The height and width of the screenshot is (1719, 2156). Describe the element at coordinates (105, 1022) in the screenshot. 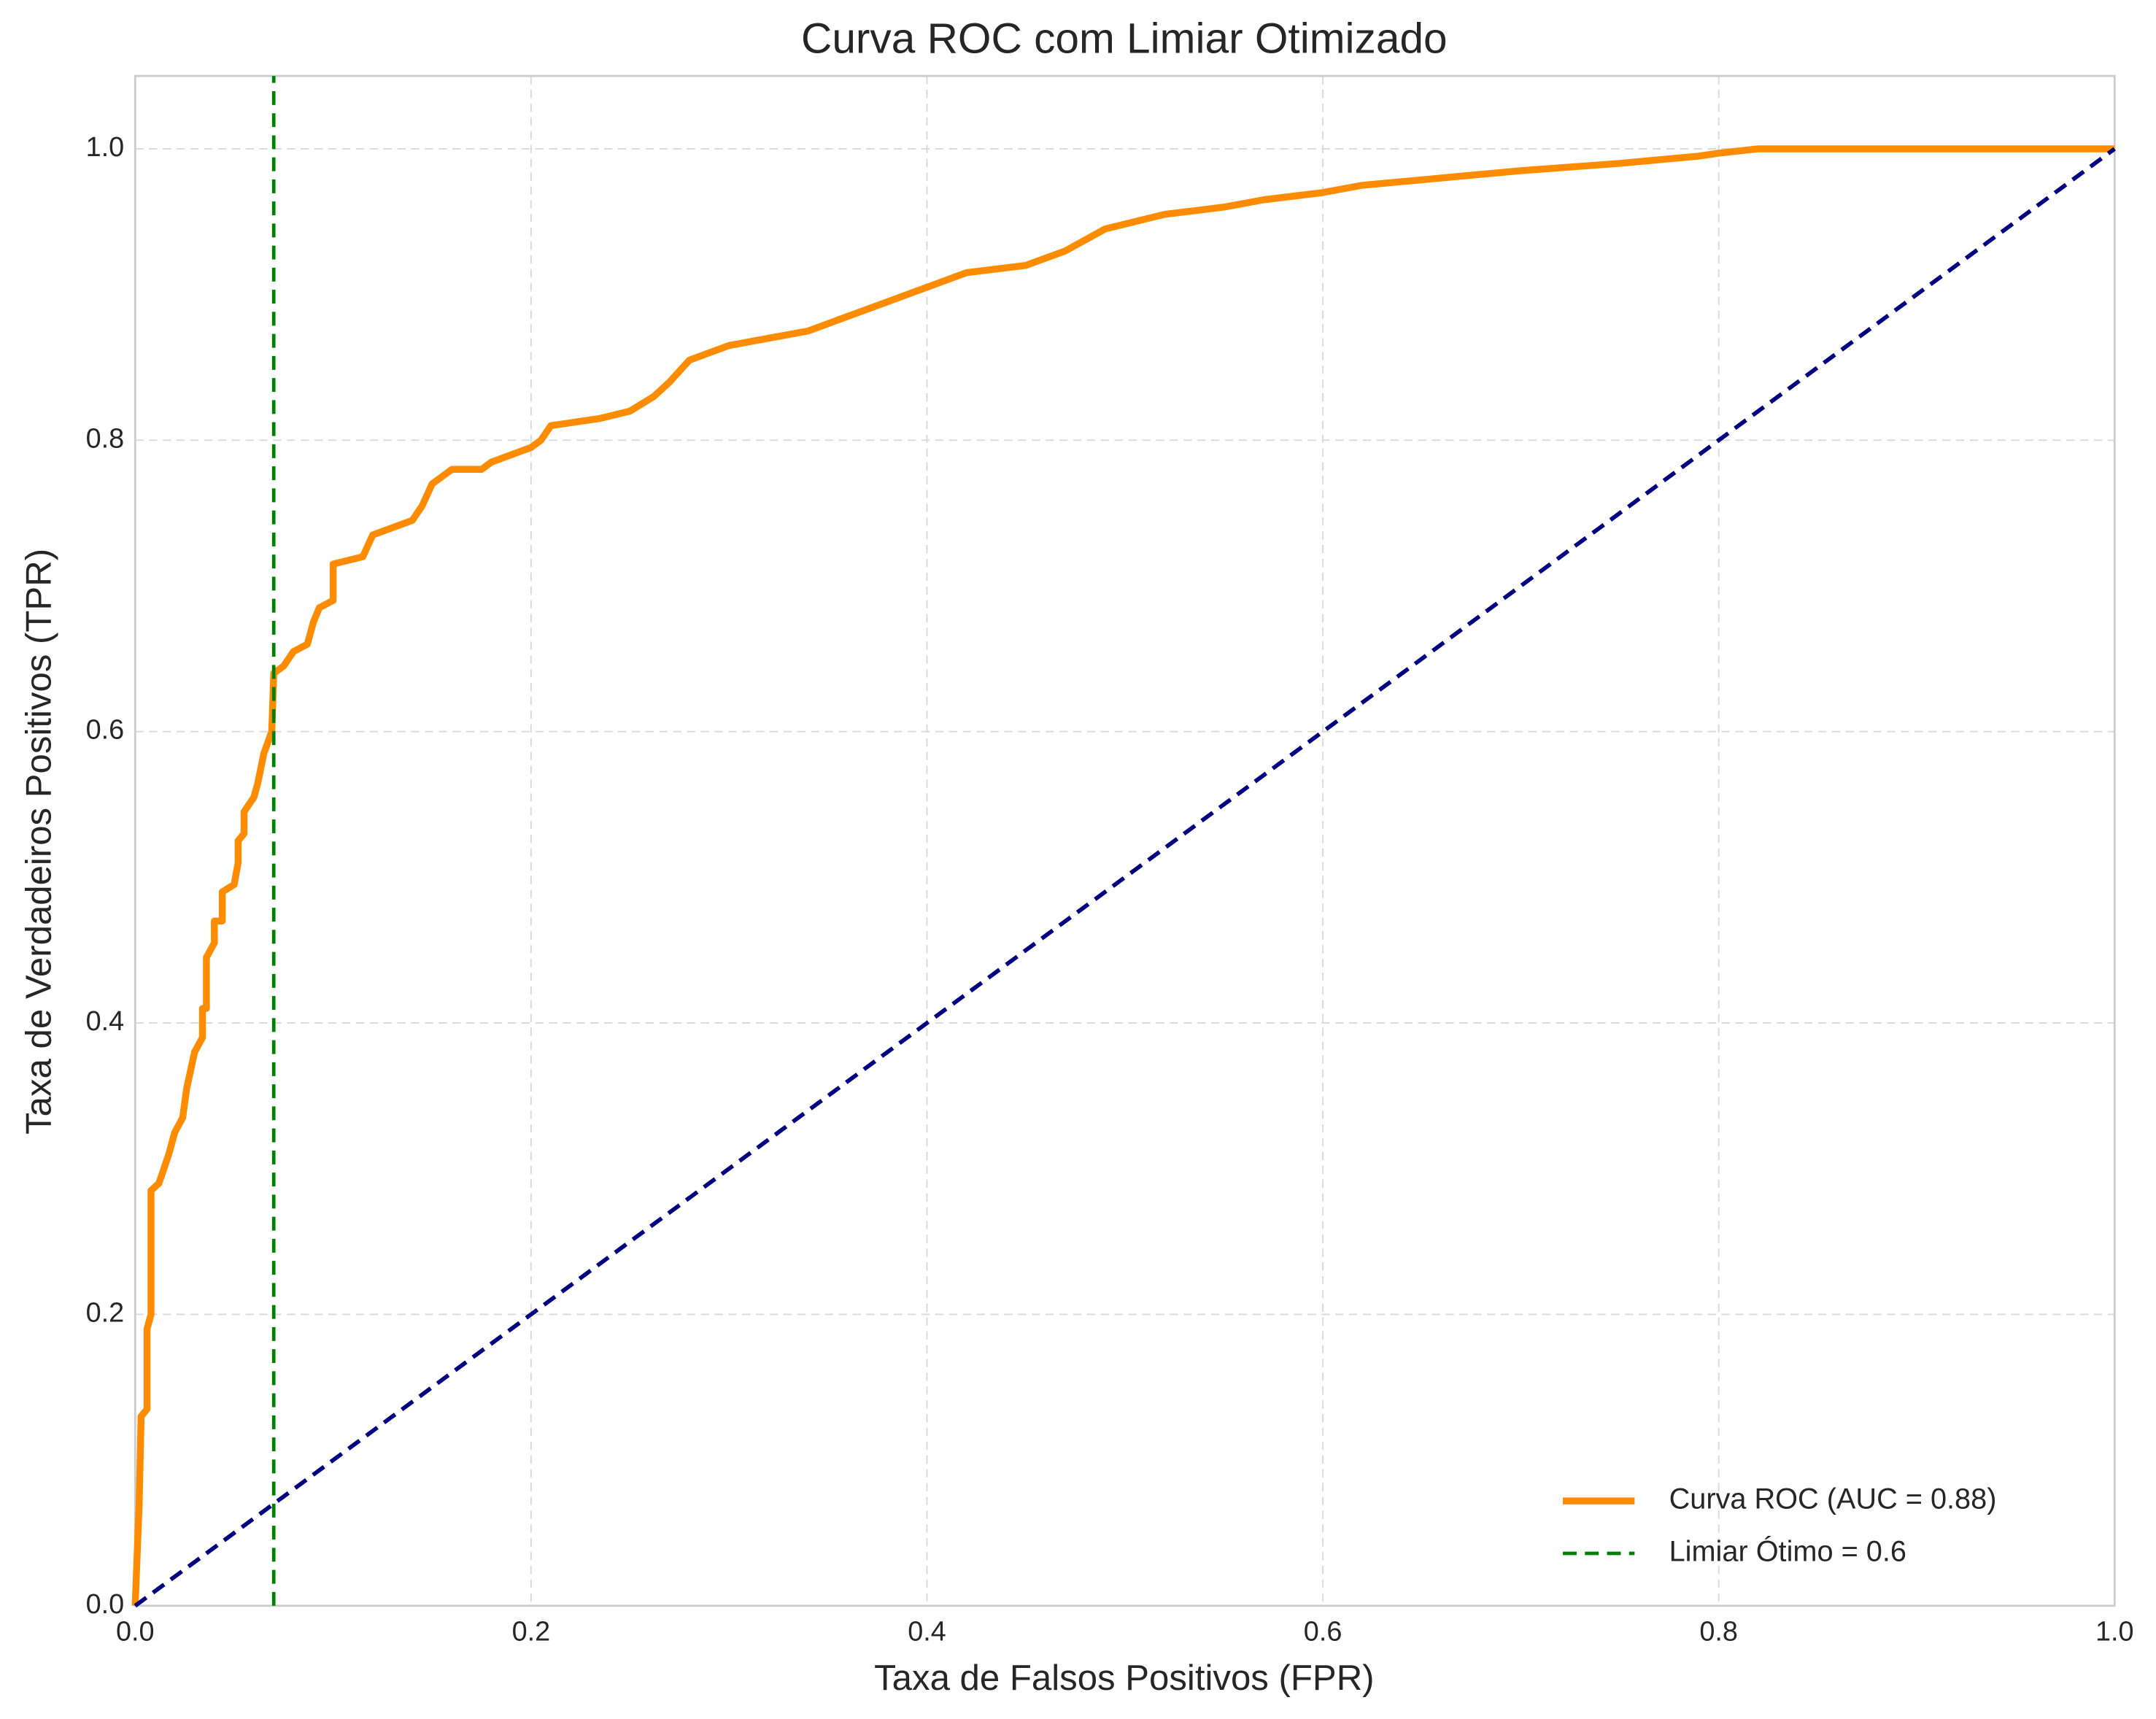

I see `y-tick-label: 0.4` at that location.